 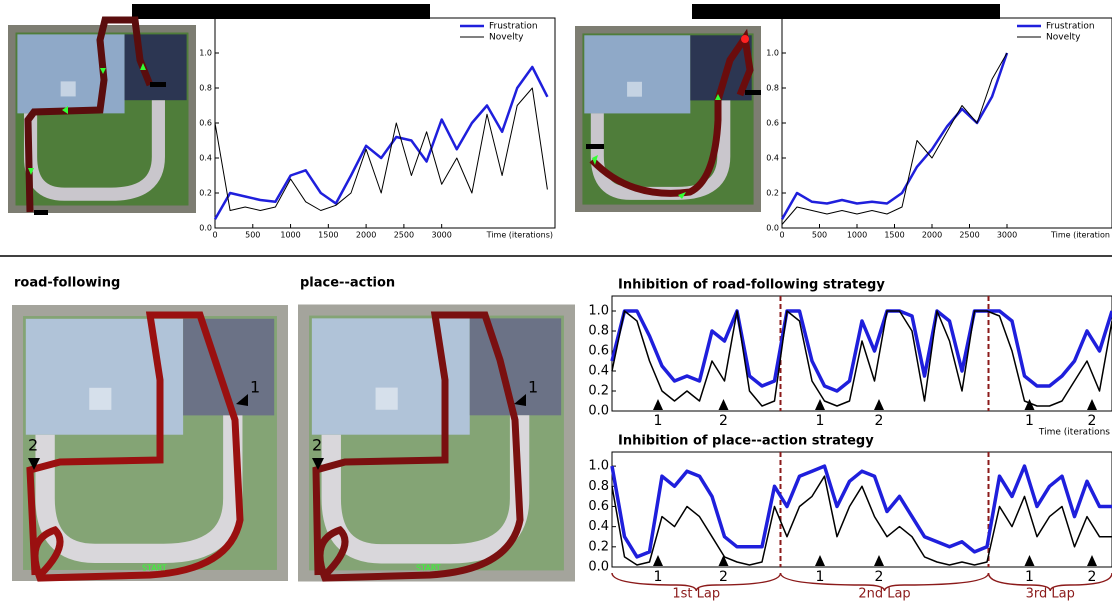 I want to click on chart-title: Inhibition of road-following strategy, so click(x=751, y=285).